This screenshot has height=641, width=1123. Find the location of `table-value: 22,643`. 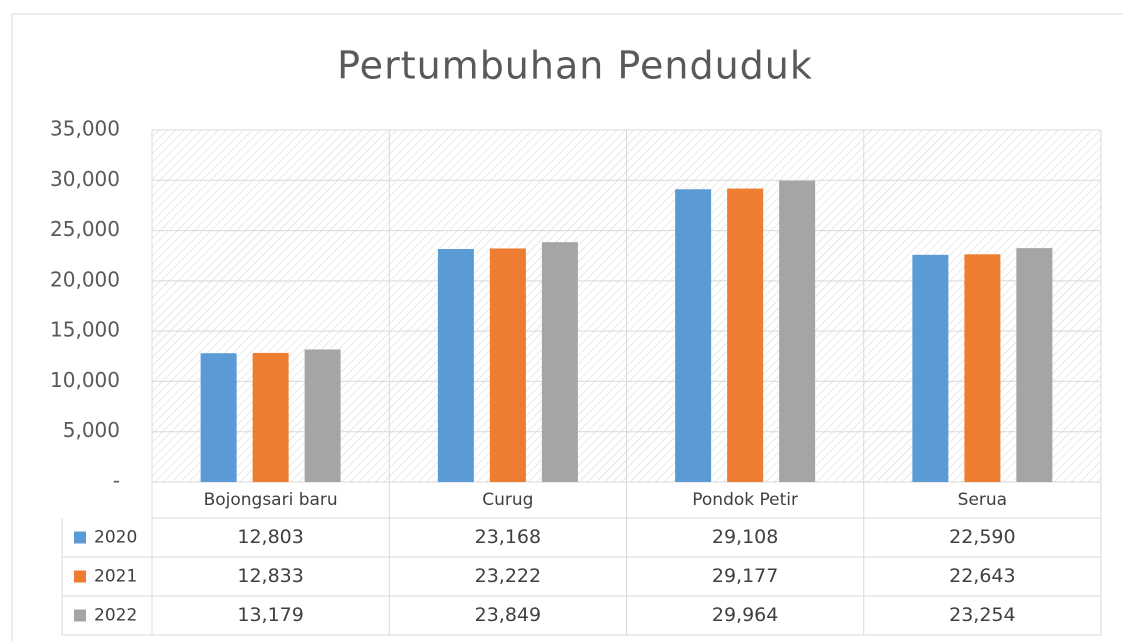

table-value: 22,643 is located at coordinates (982, 576).